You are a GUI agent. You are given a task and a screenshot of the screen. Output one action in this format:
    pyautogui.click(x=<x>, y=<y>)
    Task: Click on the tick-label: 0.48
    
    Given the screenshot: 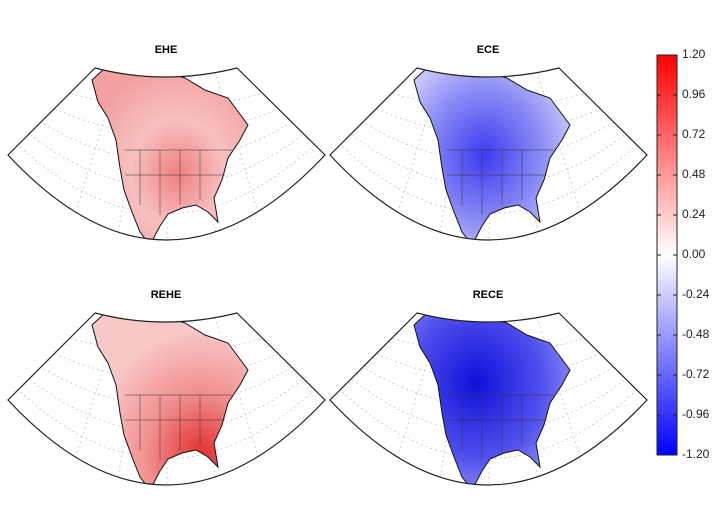 What is the action you would take?
    pyautogui.click(x=694, y=174)
    